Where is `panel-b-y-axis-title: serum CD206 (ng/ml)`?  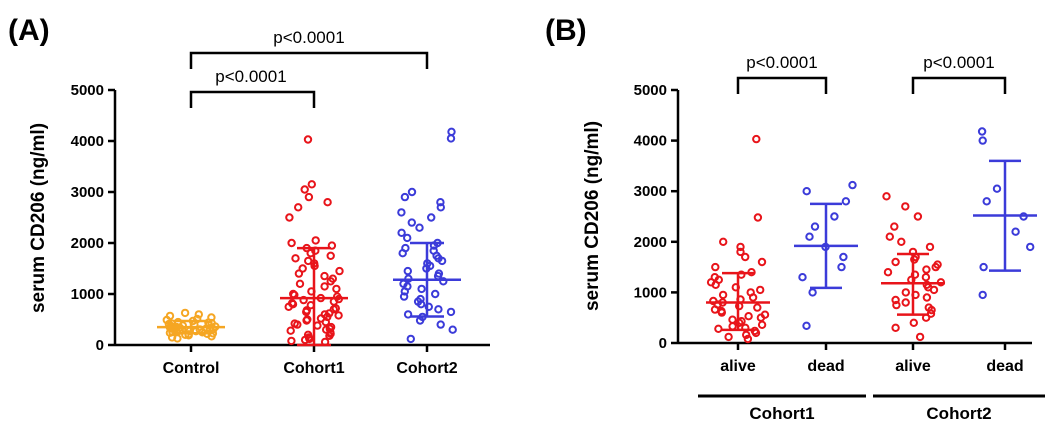 panel-b-y-axis-title: serum CD206 (ng/ml) is located at coordinates (592, 216).